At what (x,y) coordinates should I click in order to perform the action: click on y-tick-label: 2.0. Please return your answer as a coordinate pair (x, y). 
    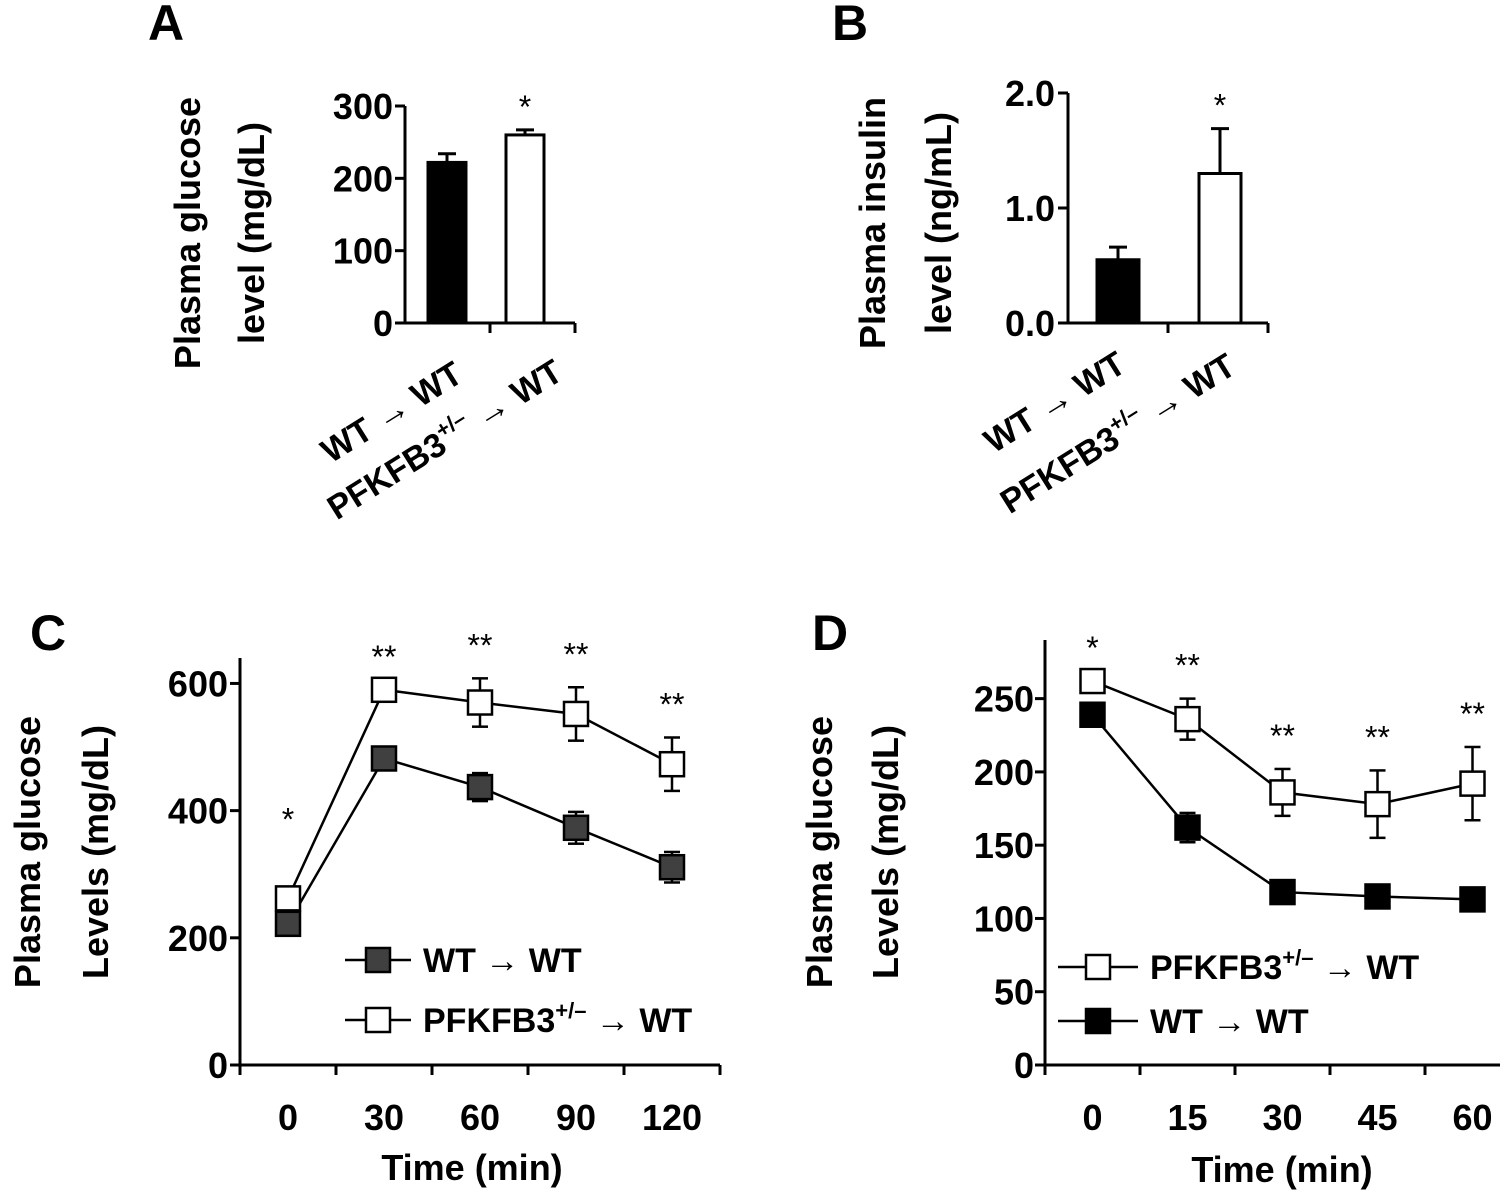
    Looking at the image, I should click on (1030, 93).